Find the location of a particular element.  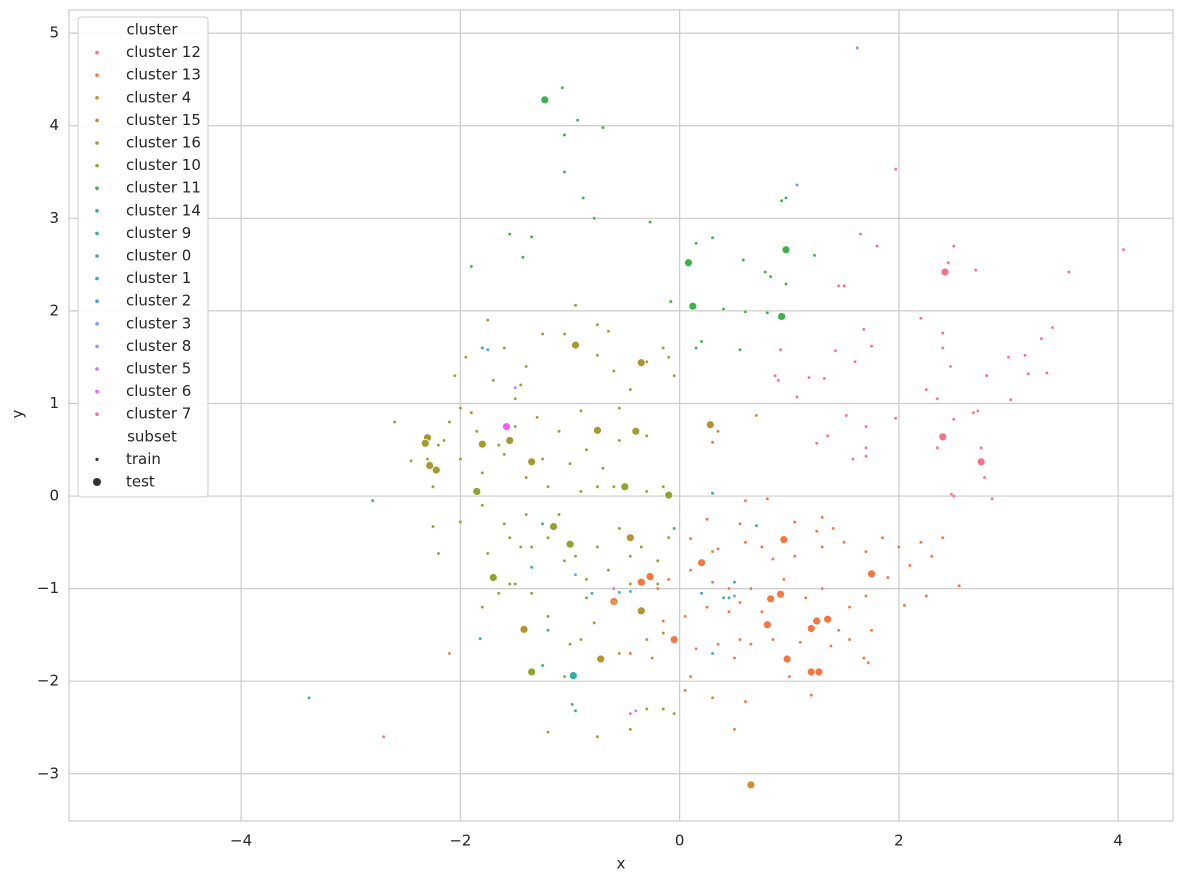

x-axis-label: x is located at coordinates (621, 864).